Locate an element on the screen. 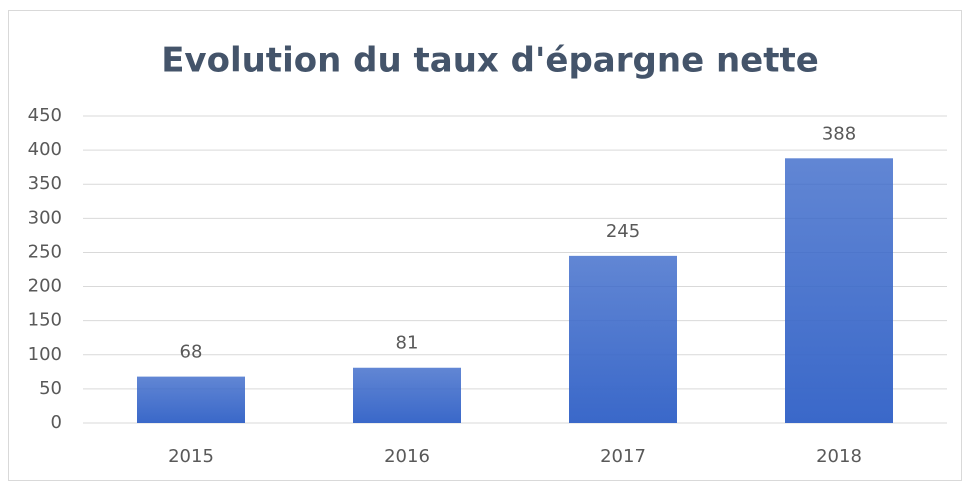  x-tick-label: 2017 is located at coordinates (623, 456).